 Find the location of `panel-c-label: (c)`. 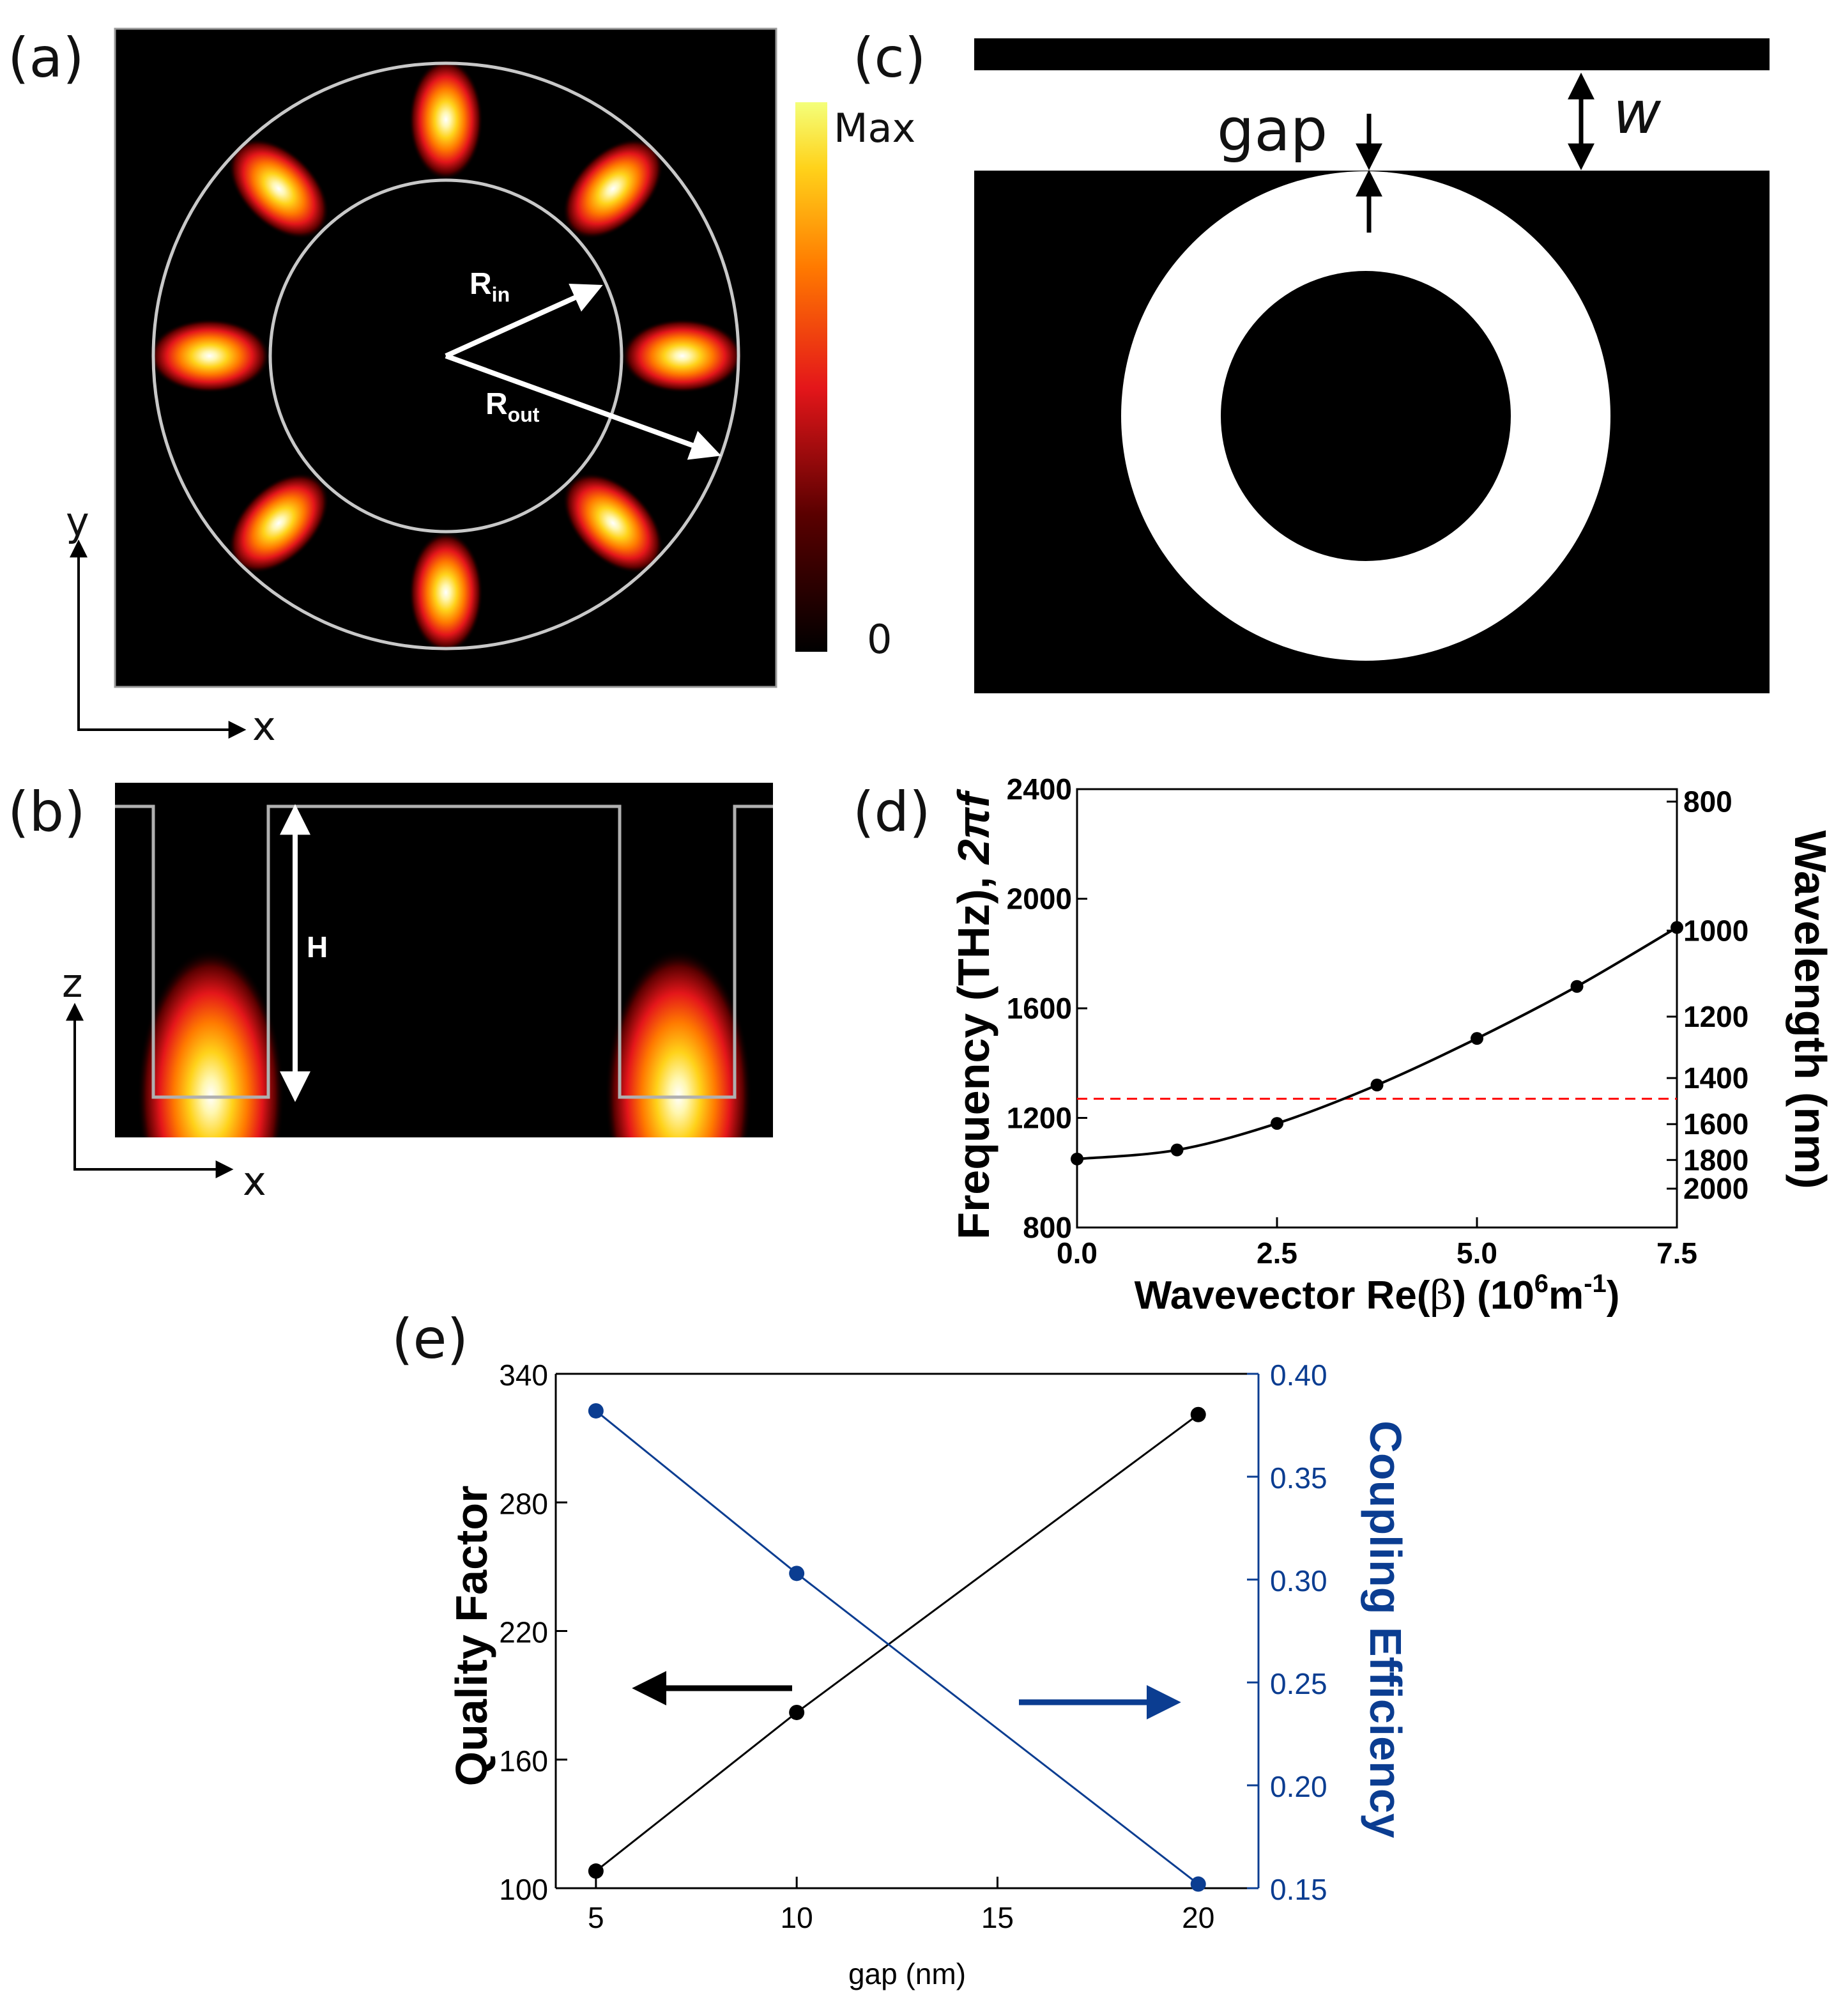

panel-c-label: (c) is located at coordinates (889, 58).